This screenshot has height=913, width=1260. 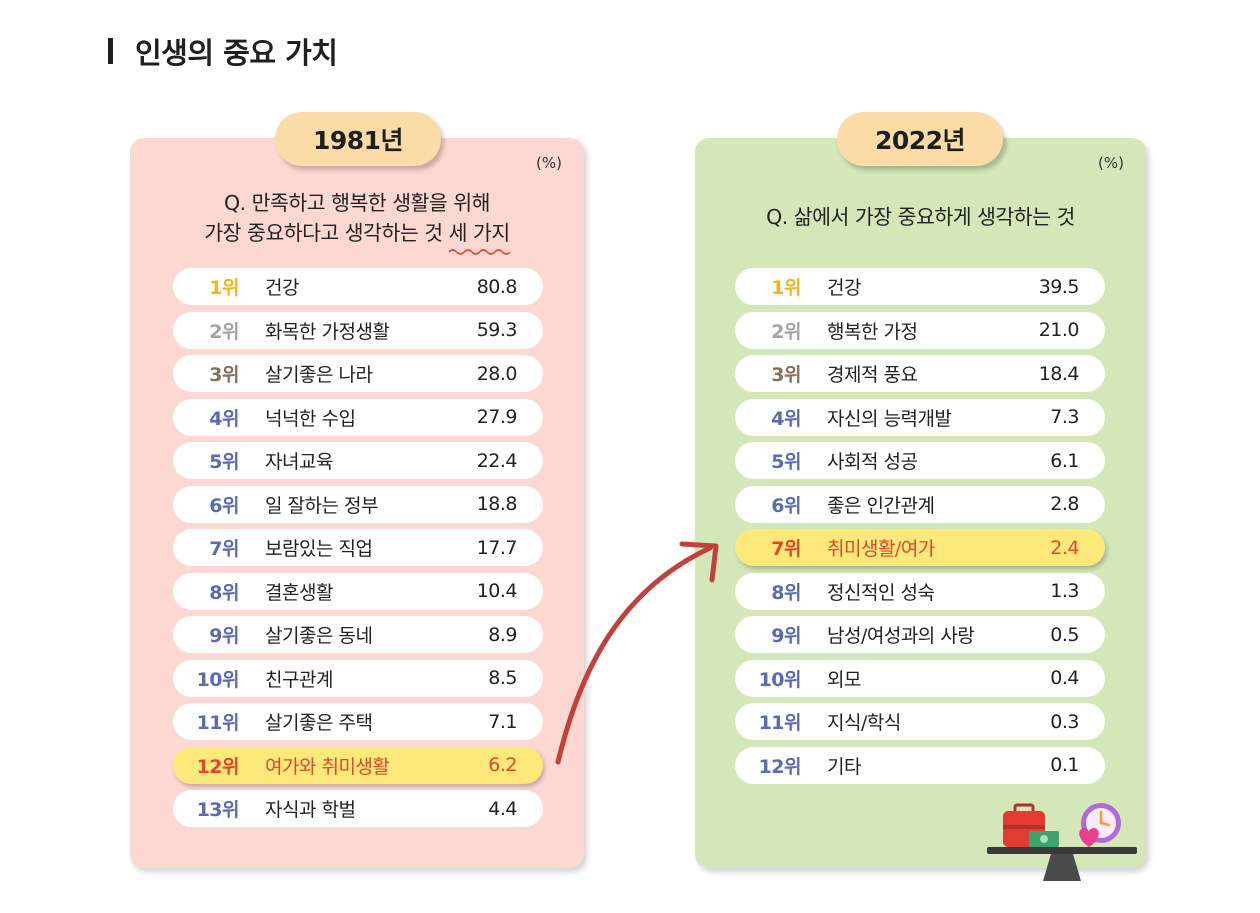 I want to click on rank-row: 9위 살기좋은 동네 8.9, so click(x=358, y=634).